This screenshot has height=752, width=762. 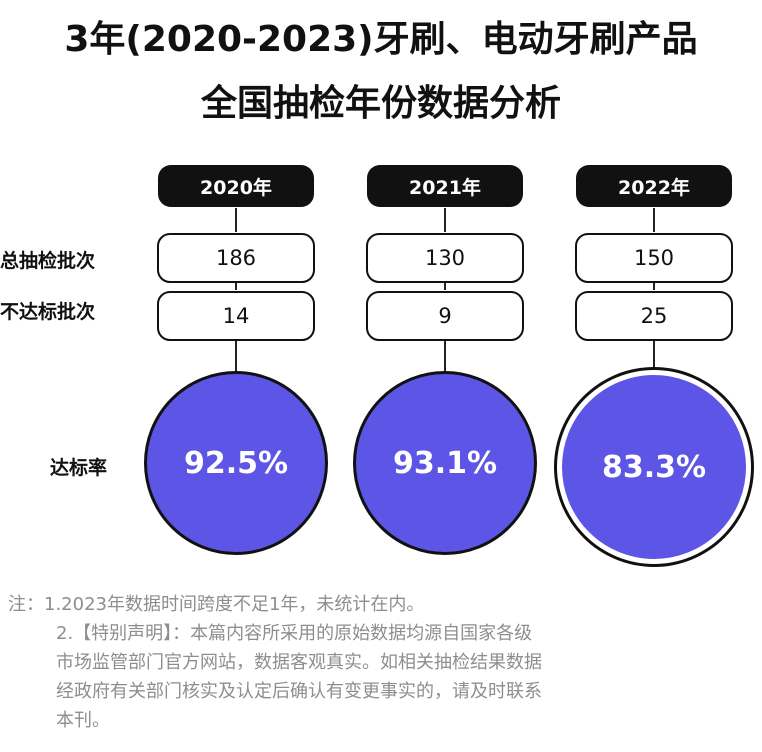 What do you see at coordinates (445, 316) in the screenshot?
I see `failed-batches-value: 9` at bounding box center [445, 316].